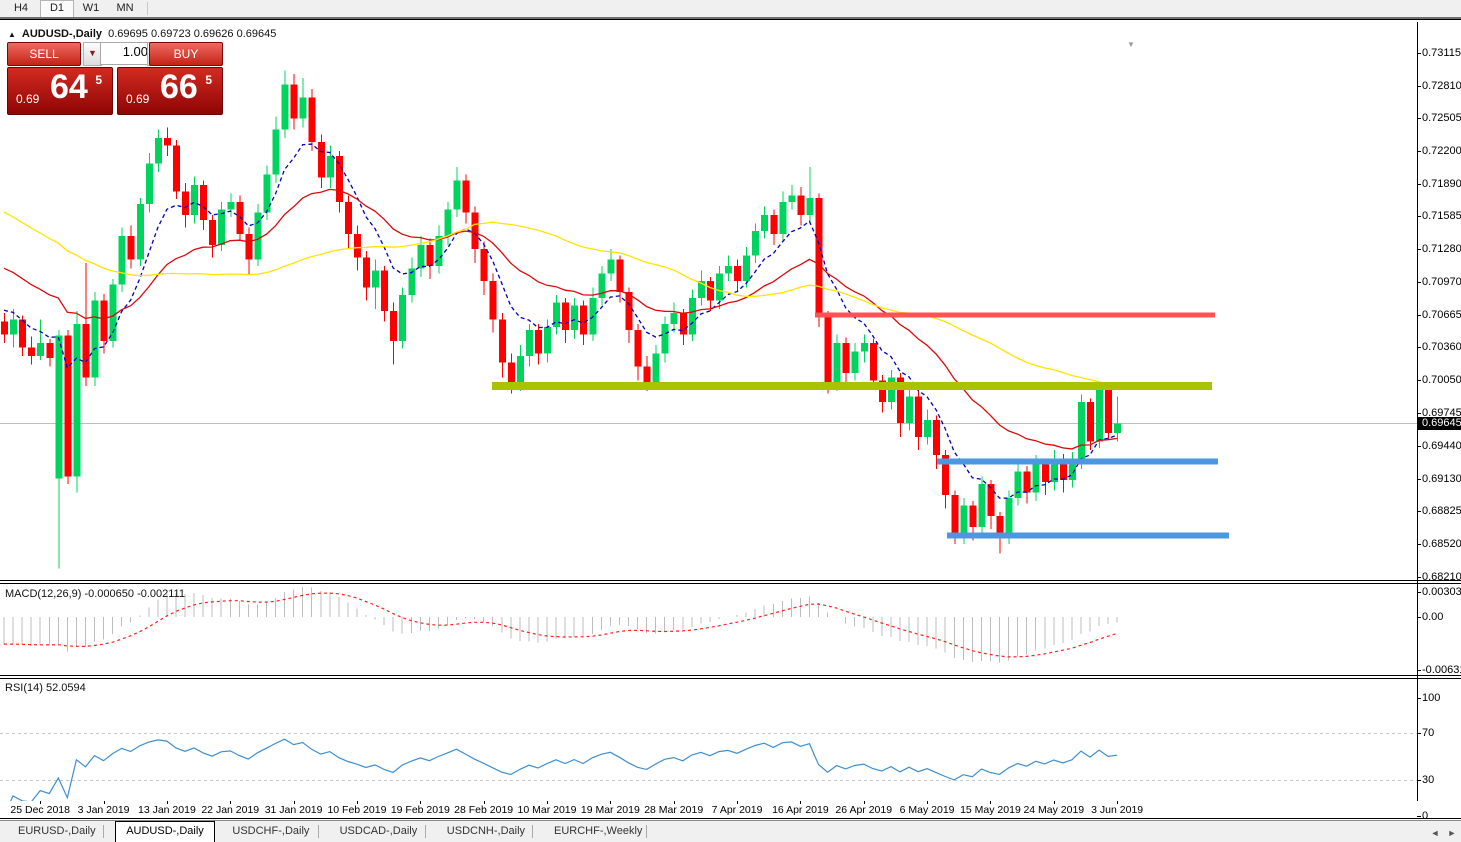 The image size is (1461, 842). I want to click on time-axis-label: 15 May 2019, so click(990, 810).